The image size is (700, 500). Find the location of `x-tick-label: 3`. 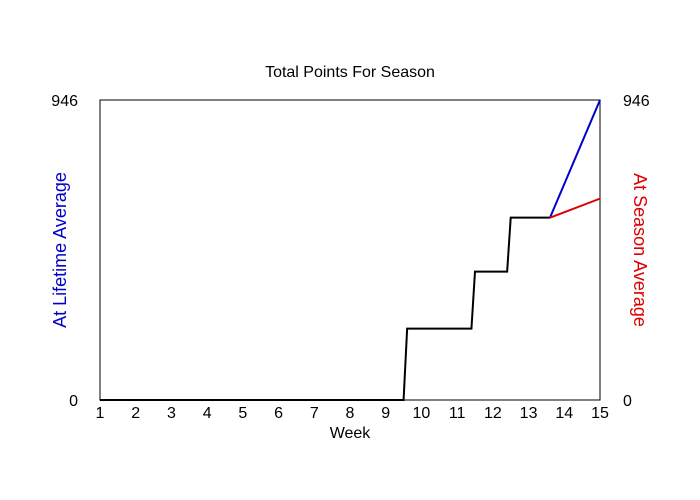

x-tick-label: 3 is located at coordinates (171, 413).